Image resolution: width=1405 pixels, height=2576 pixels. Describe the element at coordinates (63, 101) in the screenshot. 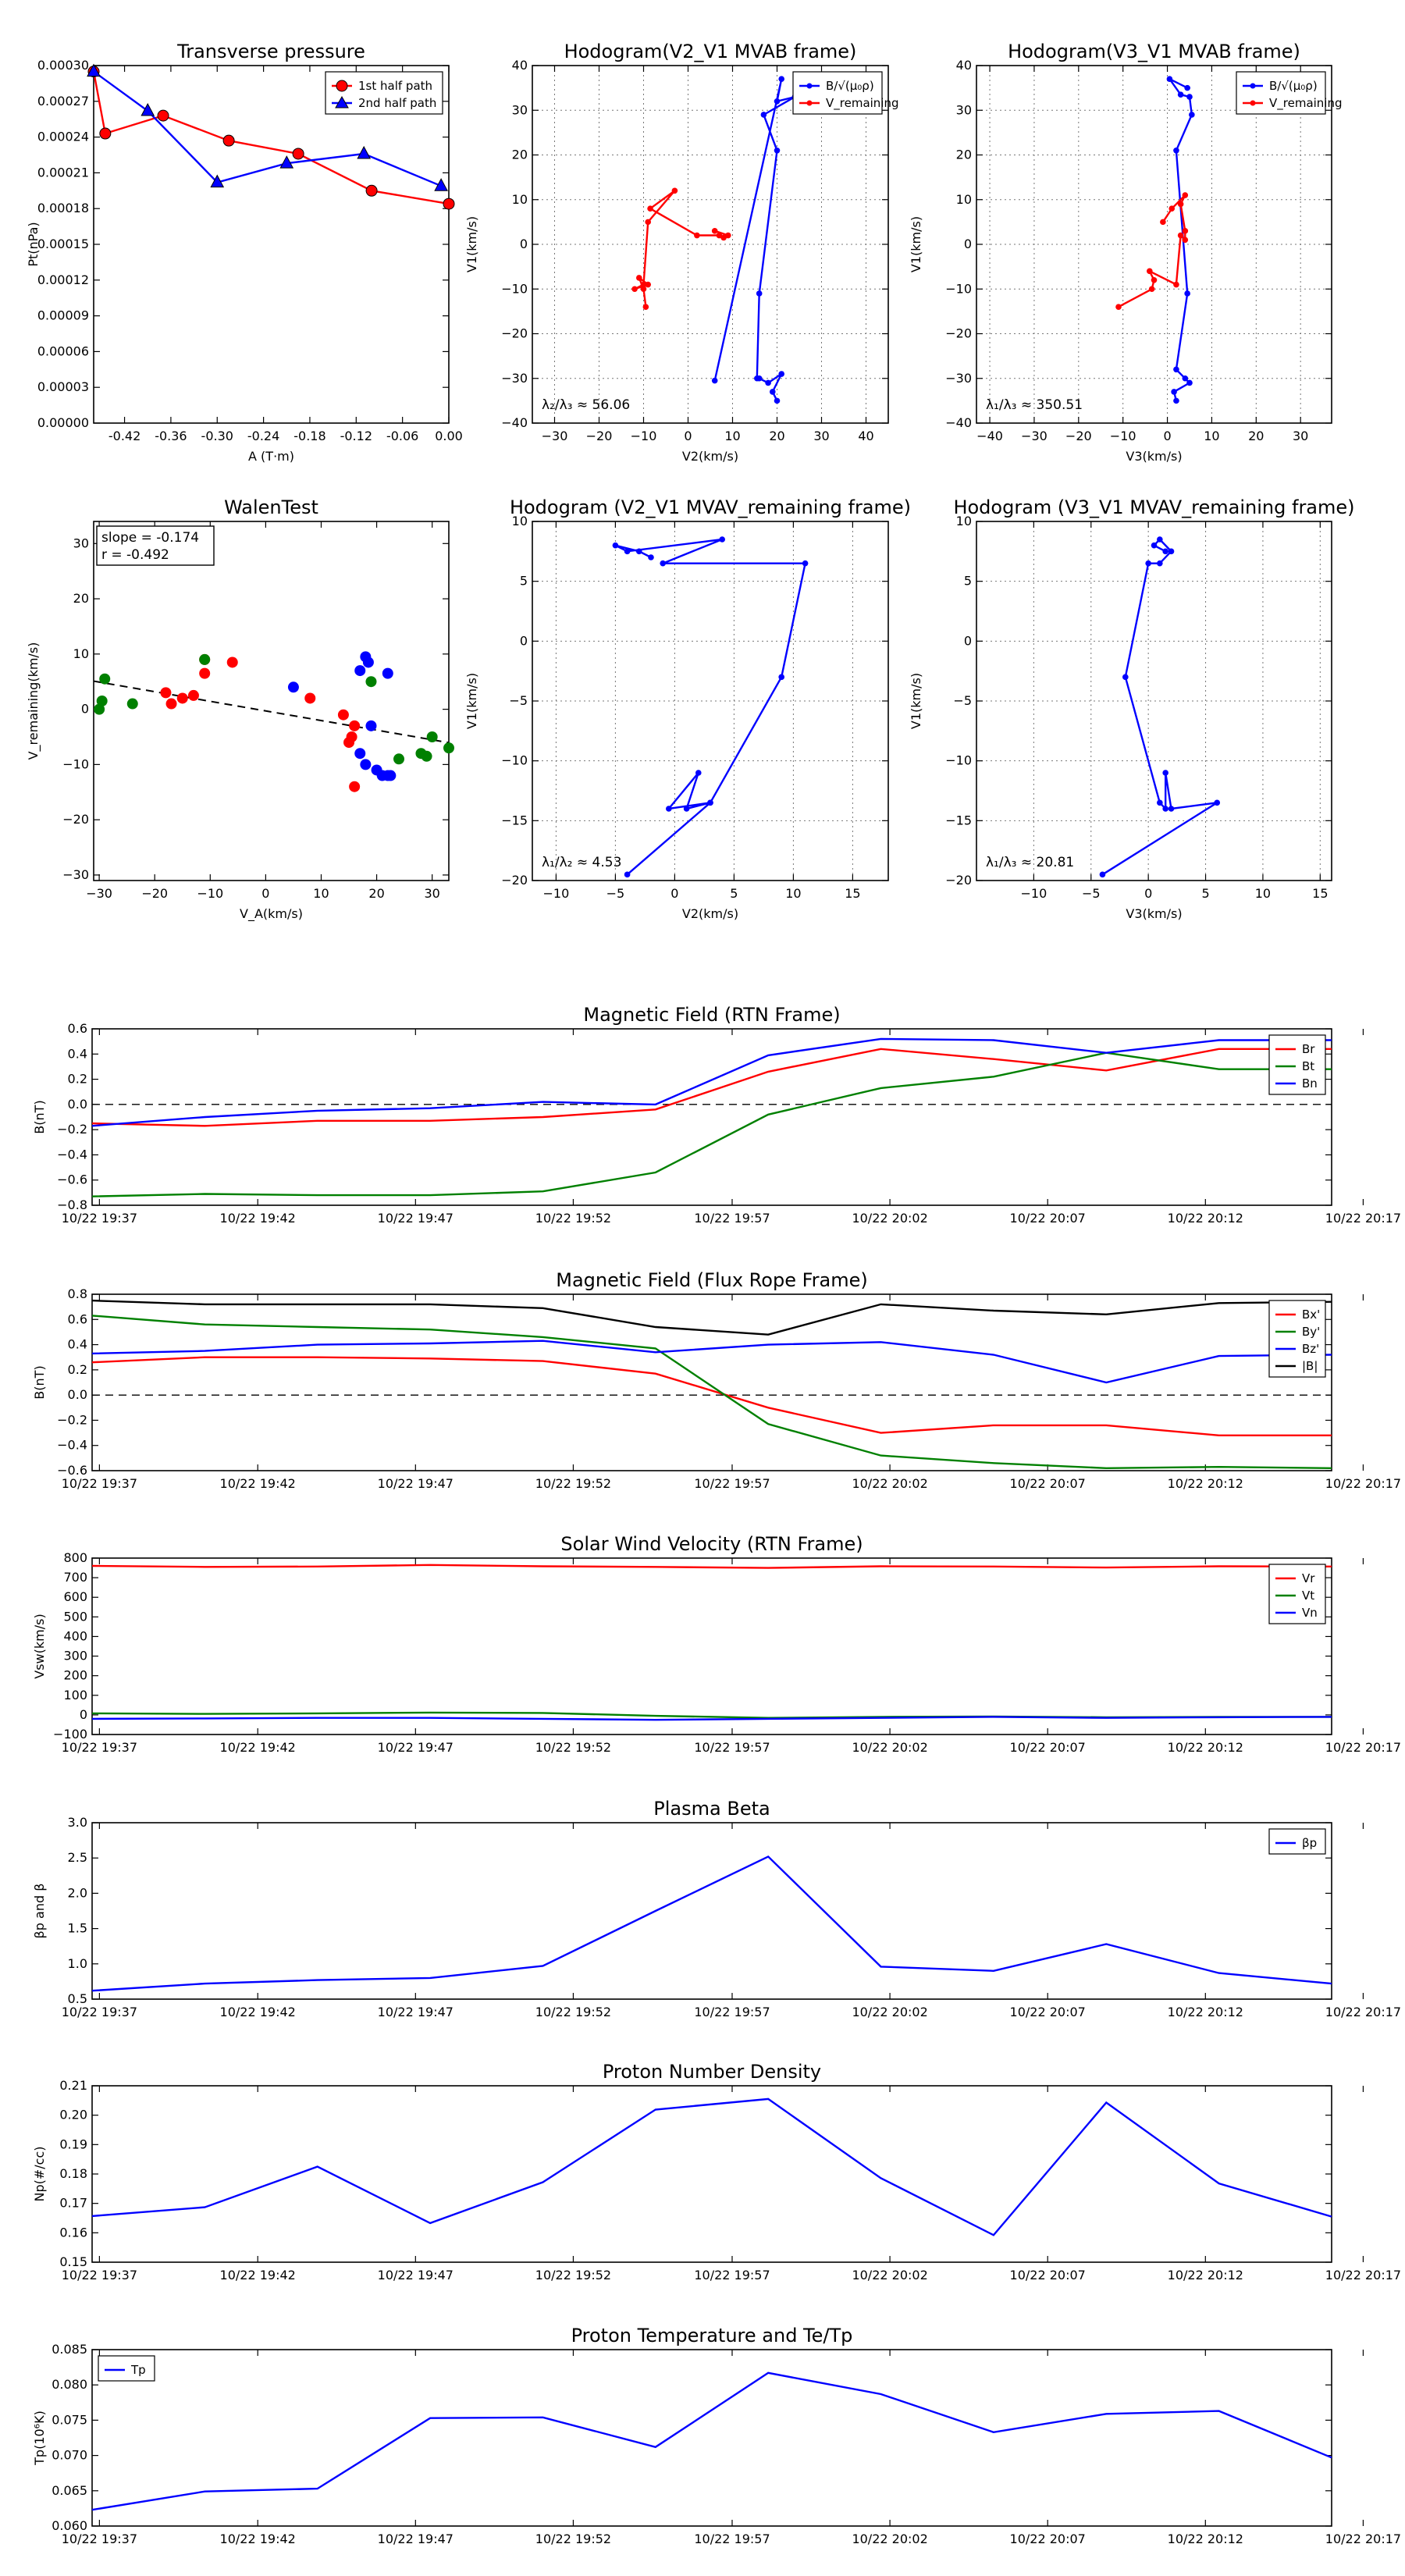

I see `tp-ytick-label-9: 0.00027` at that location.